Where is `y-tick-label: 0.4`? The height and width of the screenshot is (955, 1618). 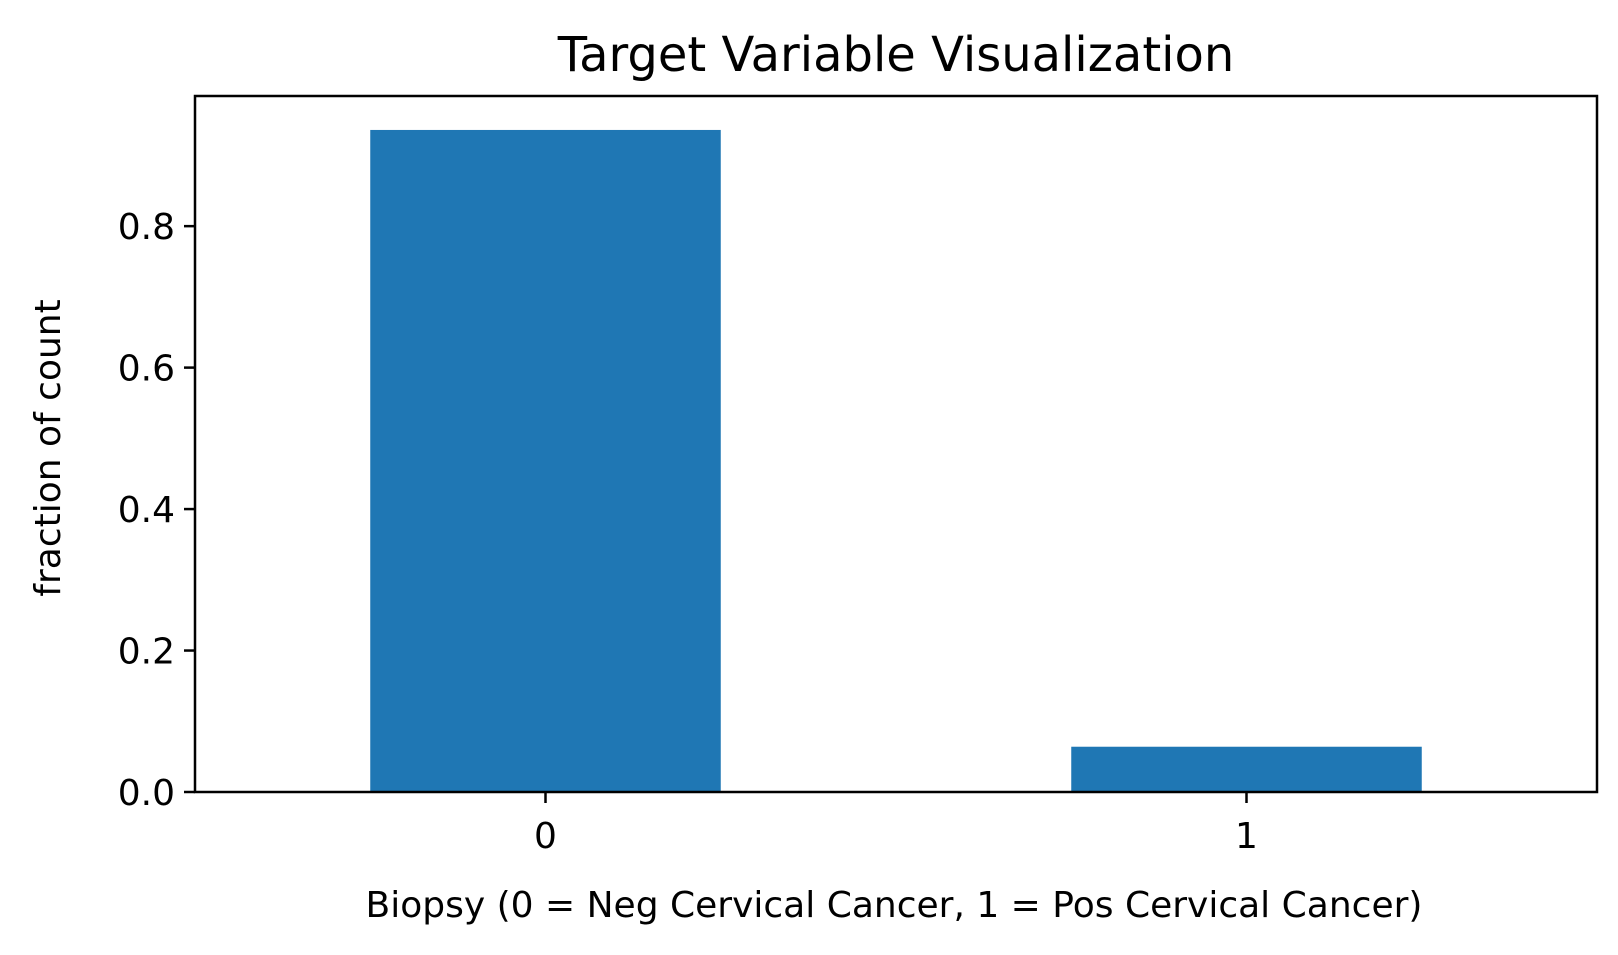
y-tick-label: 0.4 is located at coordinates (146, 510).